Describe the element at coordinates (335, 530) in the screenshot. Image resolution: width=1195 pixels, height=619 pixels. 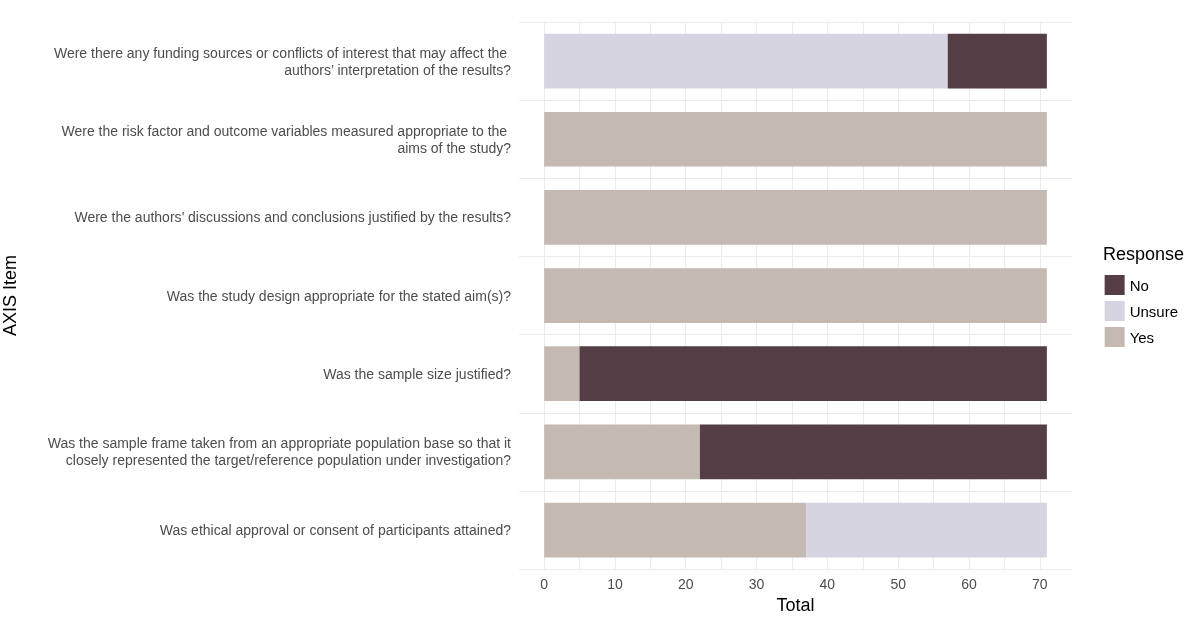
I see `y-tick-label: Was ethical approval or consent of participants attained?` at that location.